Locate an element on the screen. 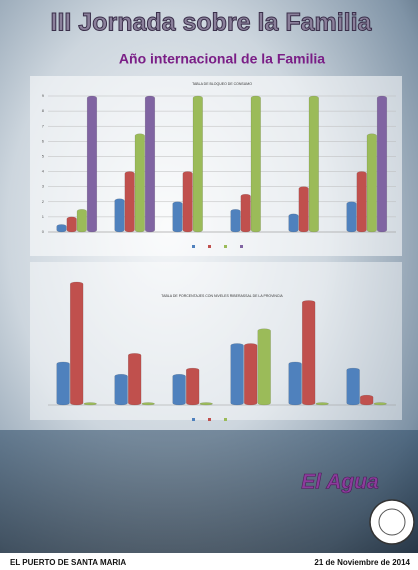 This screenshot has height=570, width=418. y-tick-label: 9 is located at coordinates (43, 95).